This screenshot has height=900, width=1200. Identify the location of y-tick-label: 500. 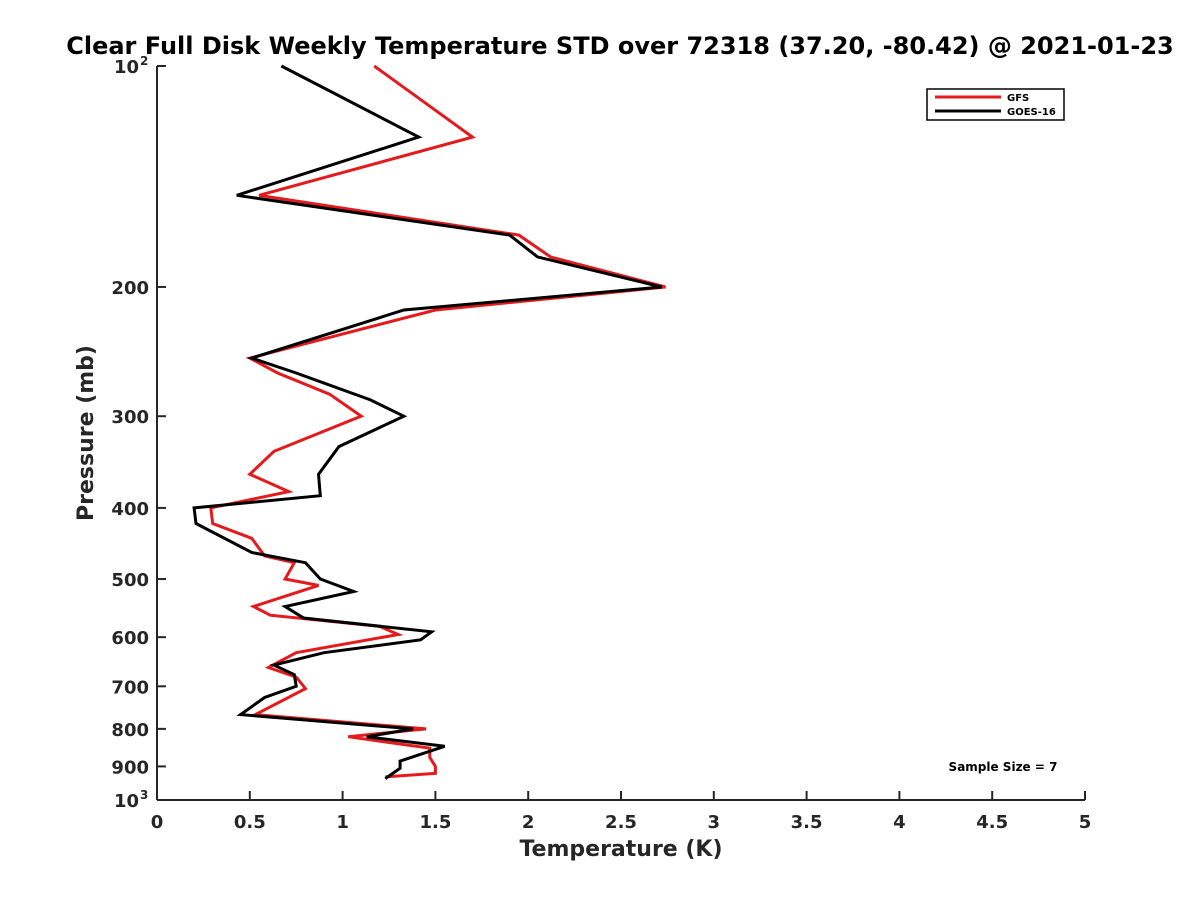
(130, 580).